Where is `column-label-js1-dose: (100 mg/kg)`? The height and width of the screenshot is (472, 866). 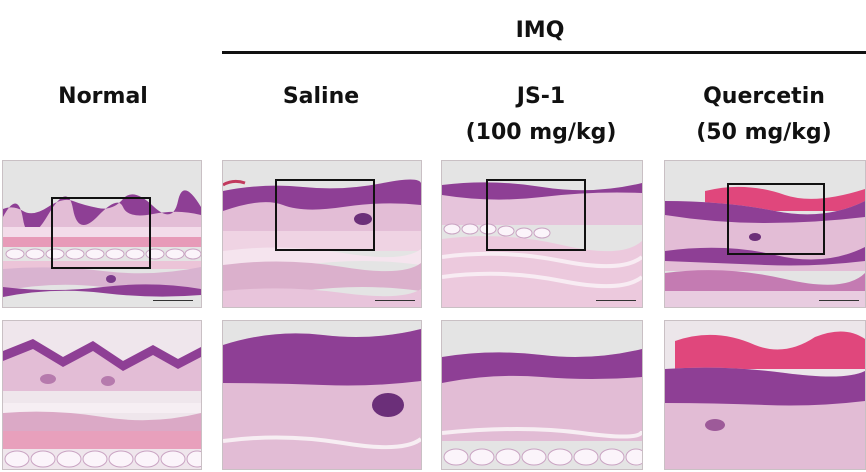
column-label-js1-dose: (100 mg/kg) is located at coordinates (541, 133).